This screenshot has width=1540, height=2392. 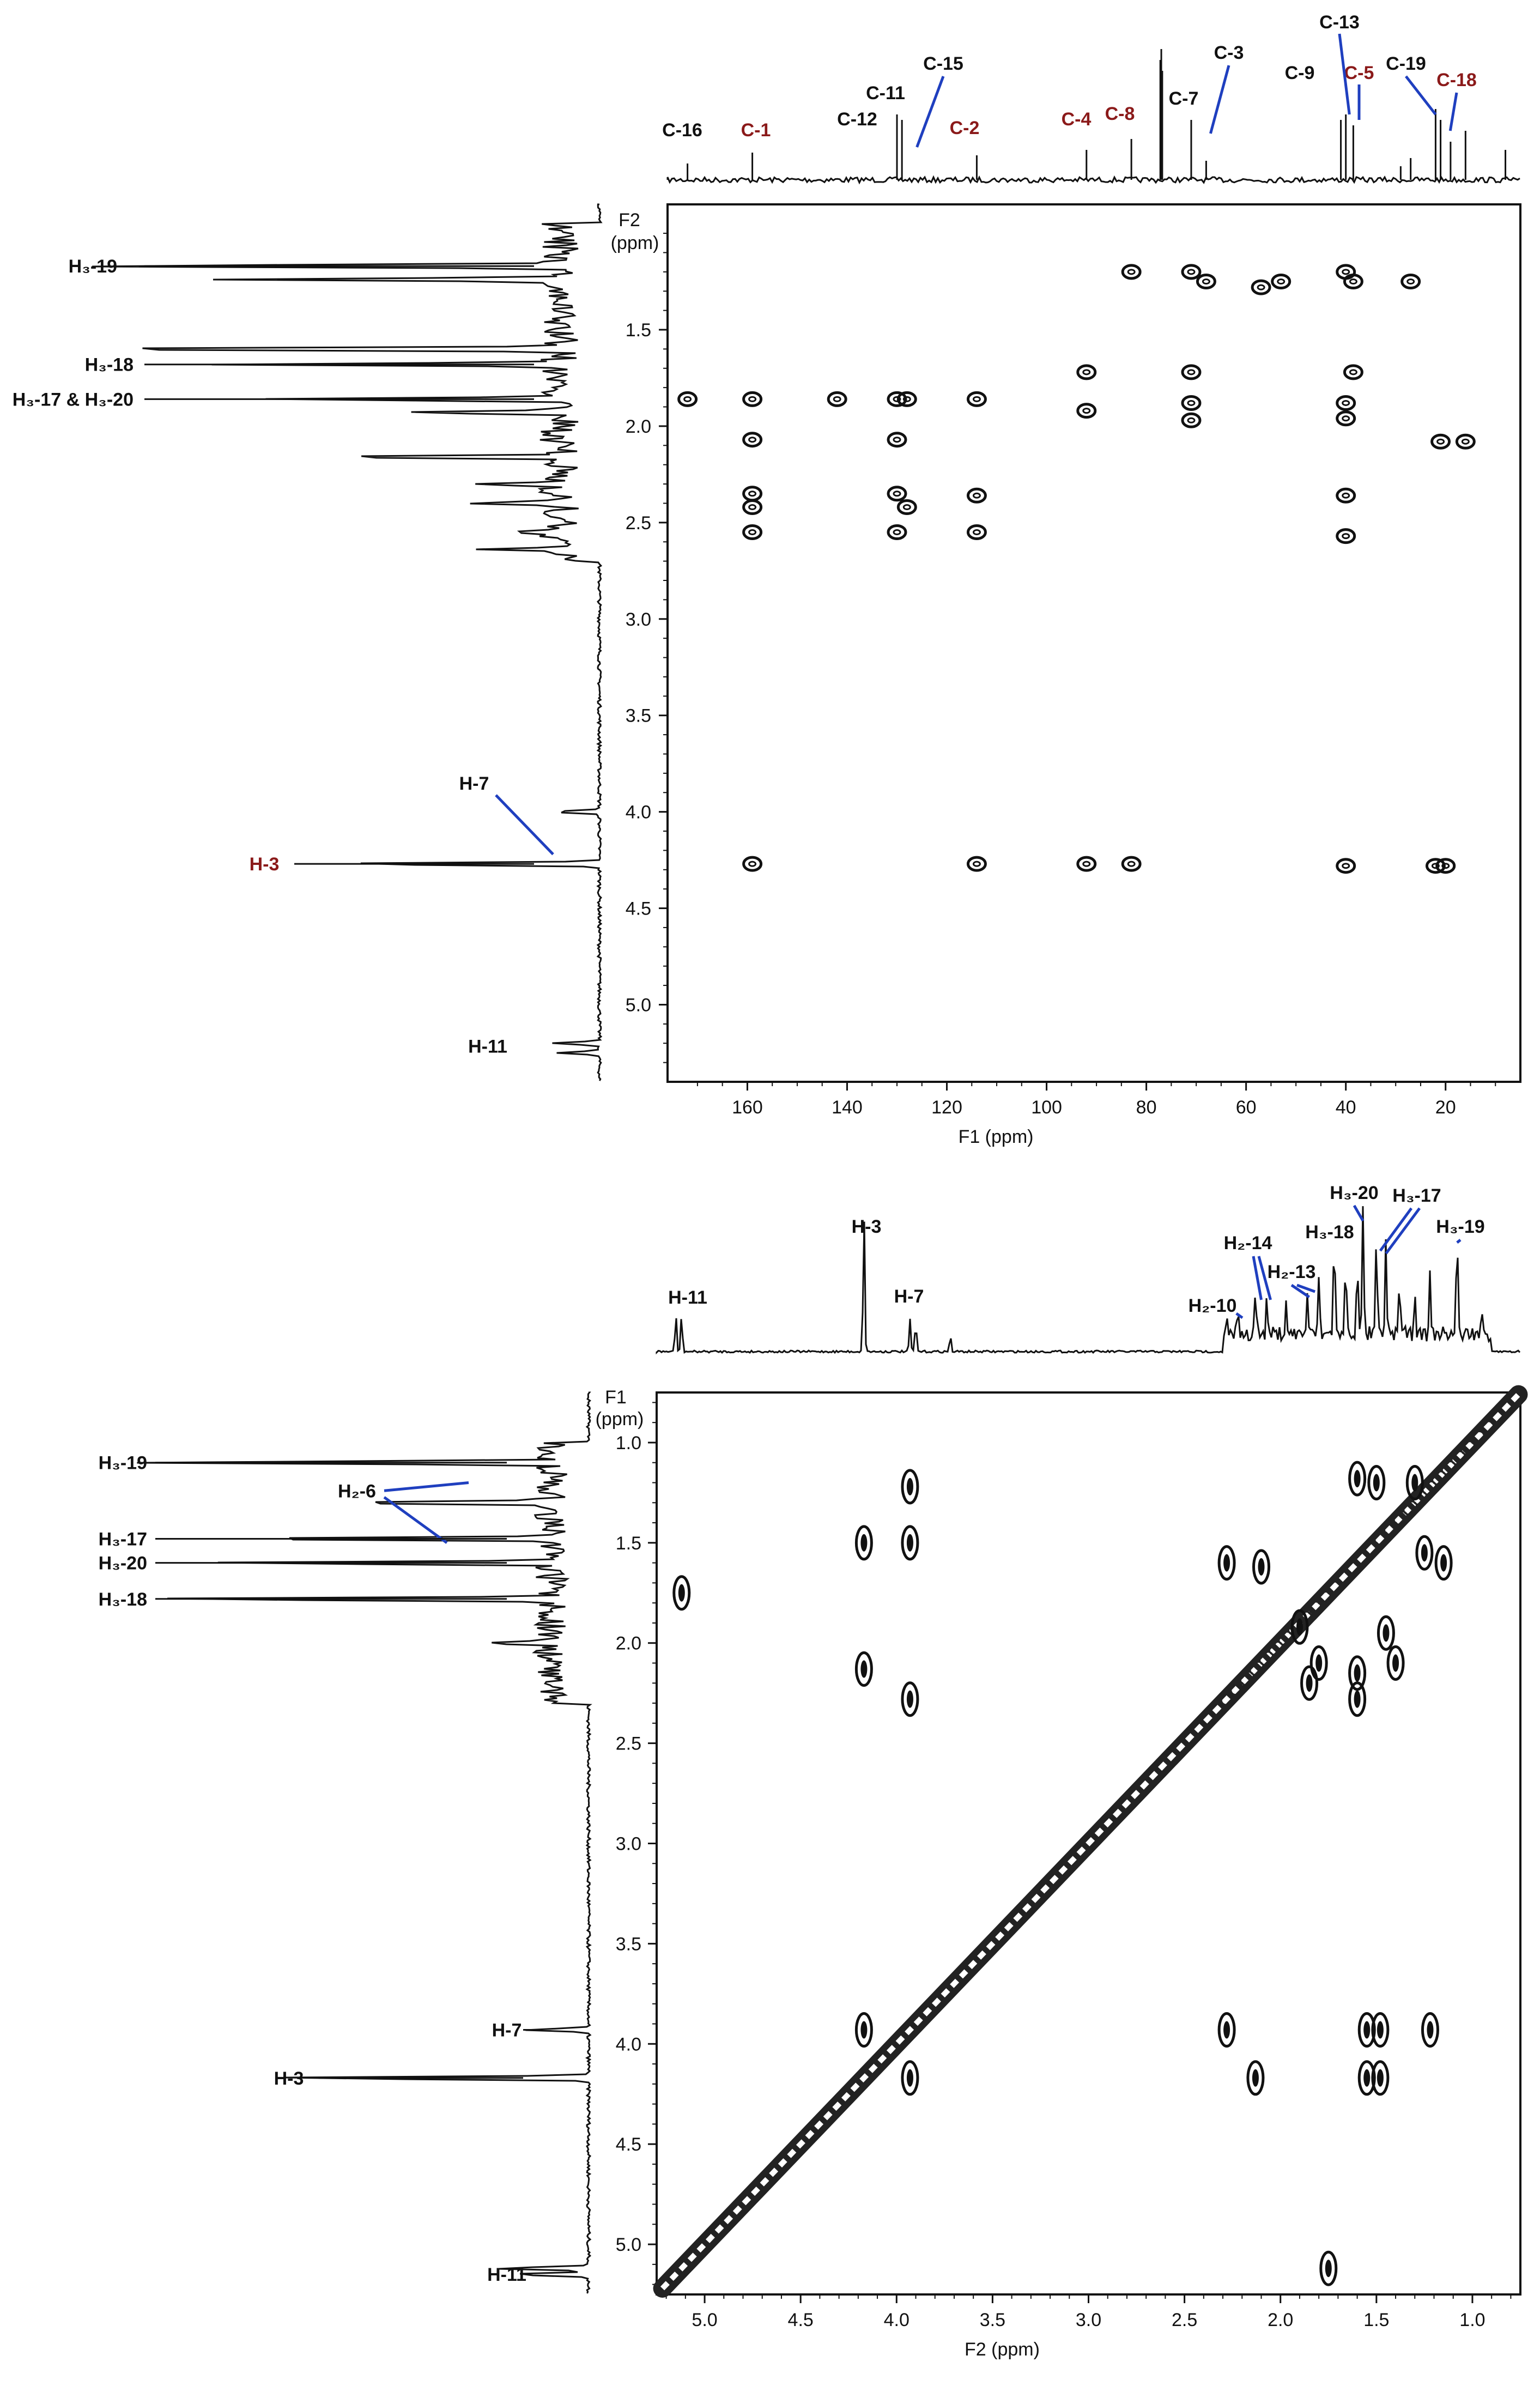 What do you see at coordinates (628, 1443) in the screenshot?
I see `cosy-f1-tick-label: 1.0` at bounding box center [628, 1443].